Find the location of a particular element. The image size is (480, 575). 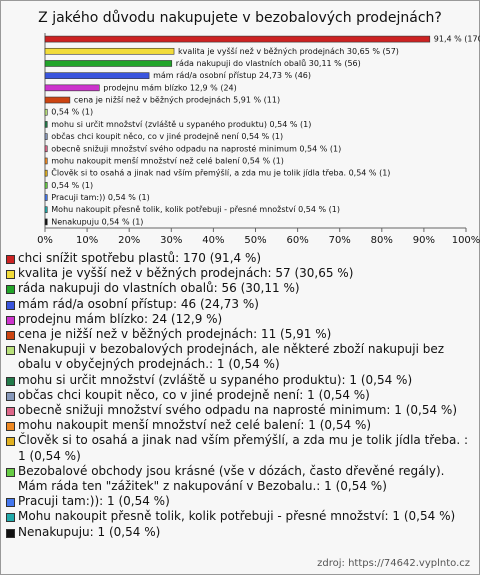

x-tick-label: 100% is located at coordinates (466, 240).